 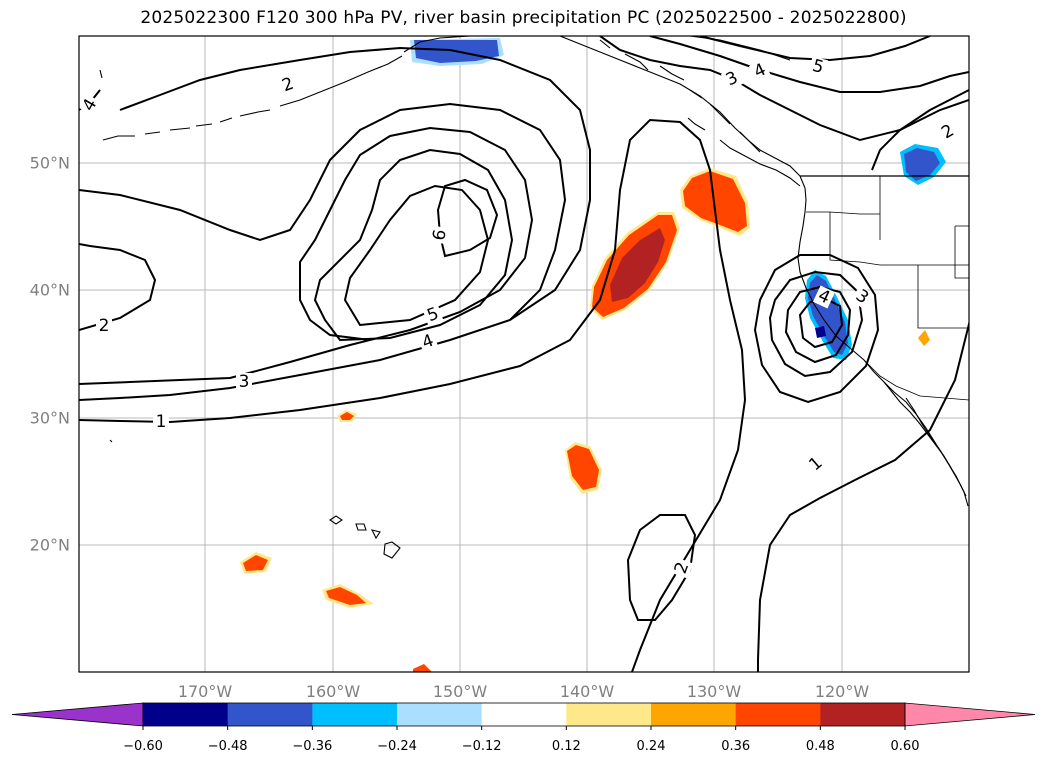 What do you see at coordinates (50, 545) in the screenshot?
I see `lat-label-20n: 20°N` at bounding box center [50, 545].